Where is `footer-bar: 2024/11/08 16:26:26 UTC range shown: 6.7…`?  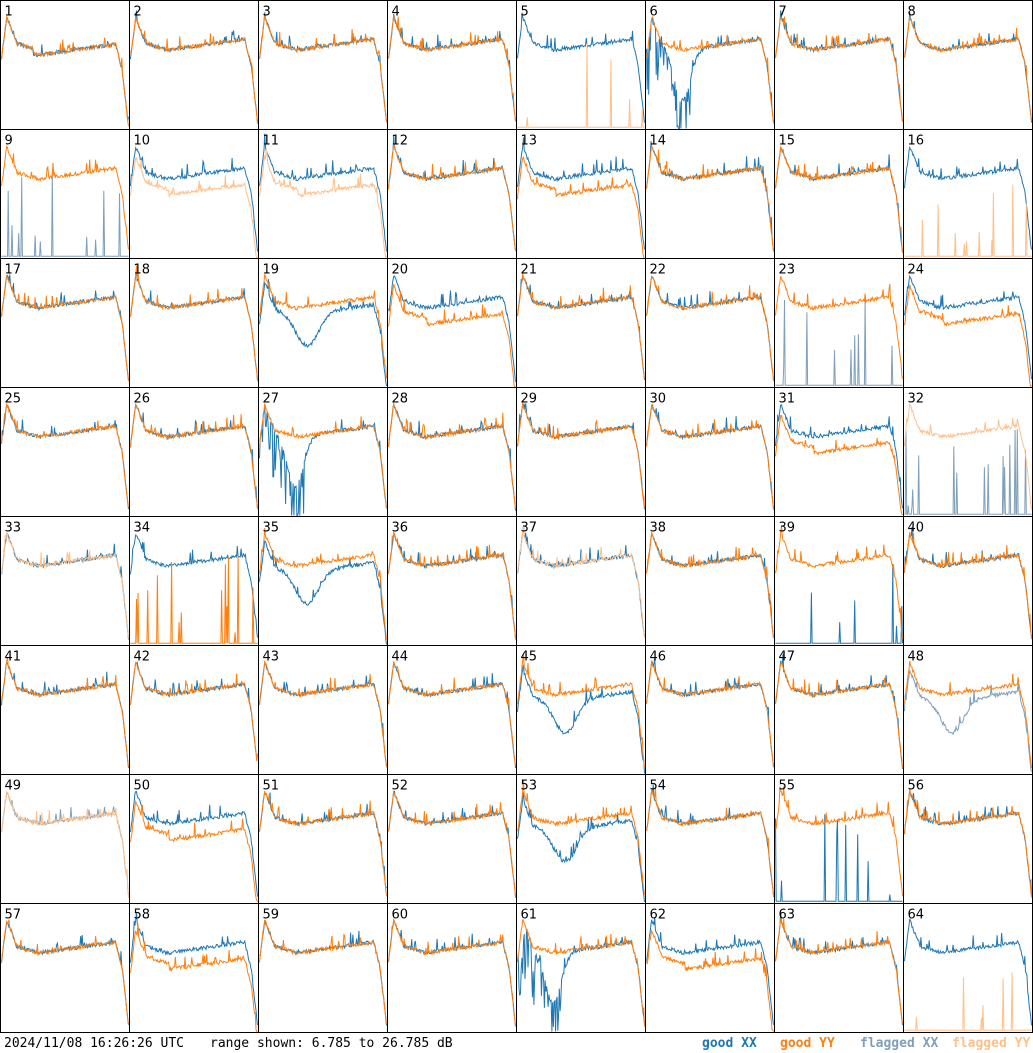 footer-bar: 2024/11/08 16:26:26 UTC range shown: 6.7… is located at coordinates (516, 1043).